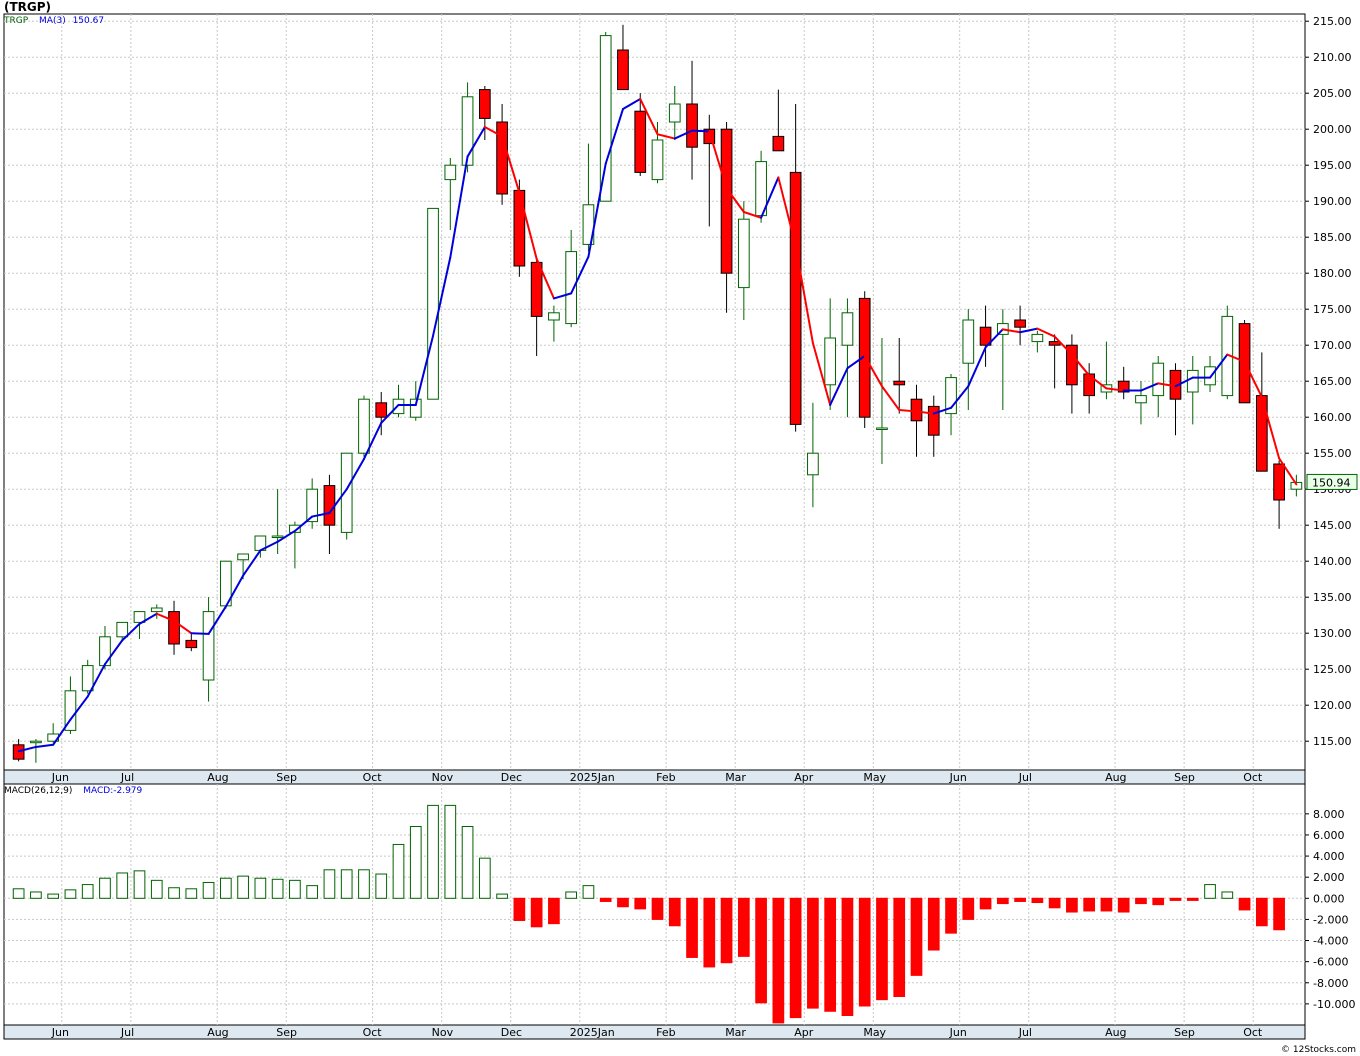 The height and width of the screenshot is (1056, 1360). Describe the element at coordinates (127, 1032) in the screenshot. I see `macd-x-tick-label: Jul` at that location.